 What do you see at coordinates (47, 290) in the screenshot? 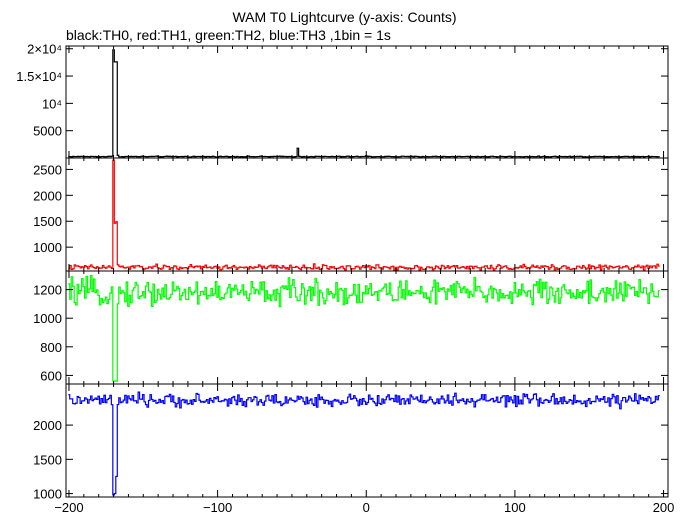
I see `y-tick-label: 1200` at bounding box center [47, 290].